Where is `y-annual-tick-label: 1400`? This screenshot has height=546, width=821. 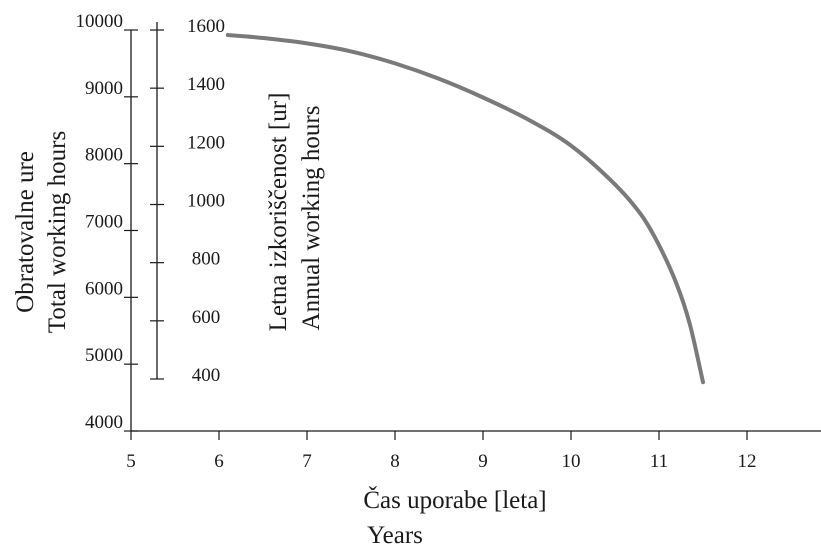 y-annual-tick-label: 1400 is located at coordinates (206, 84).